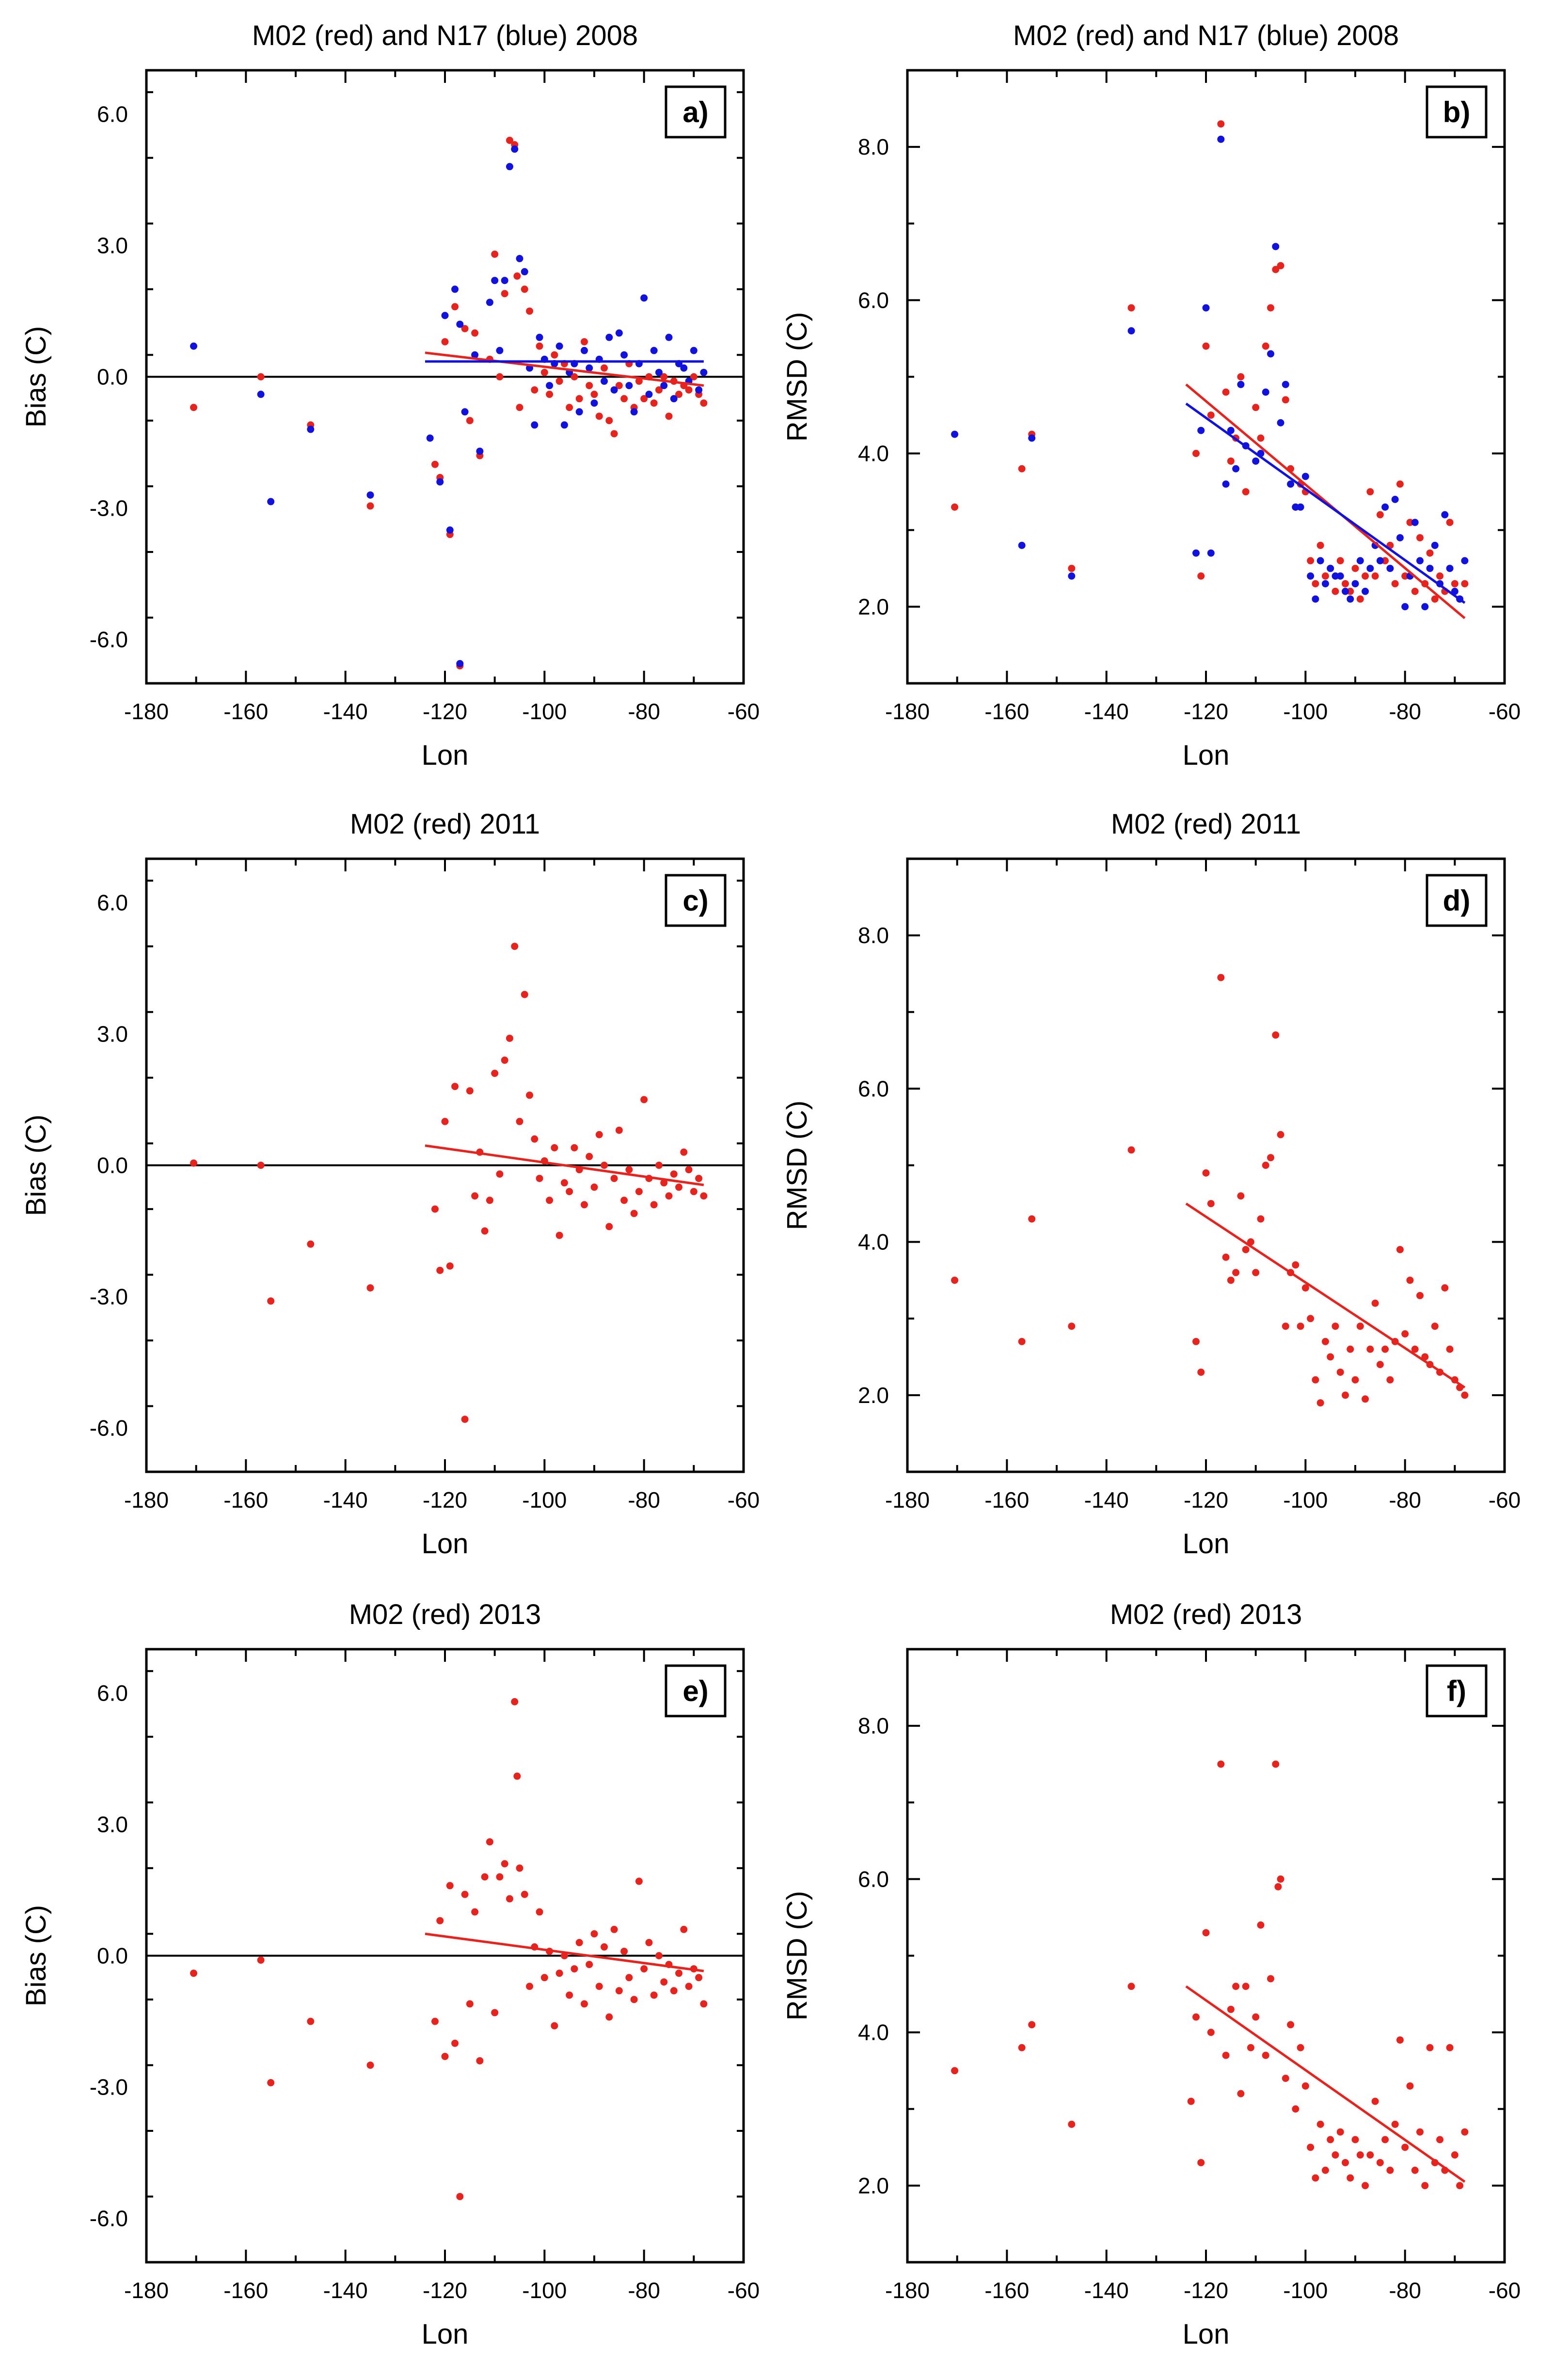  Describe the element at coordinates (873, 1088) in the screenshot. I see `y-tick-label: 6.0` at that location.